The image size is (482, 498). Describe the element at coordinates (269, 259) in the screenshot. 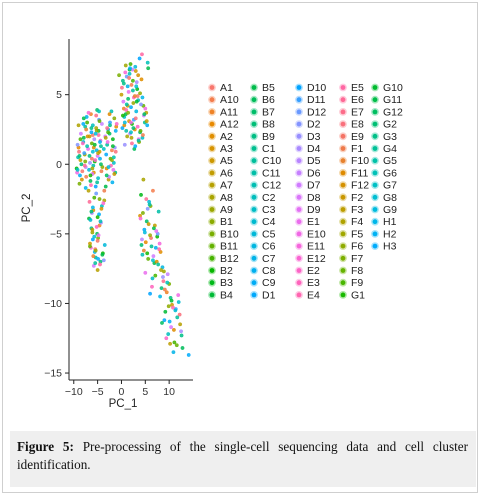

I see `legend-label: C7` at that location.